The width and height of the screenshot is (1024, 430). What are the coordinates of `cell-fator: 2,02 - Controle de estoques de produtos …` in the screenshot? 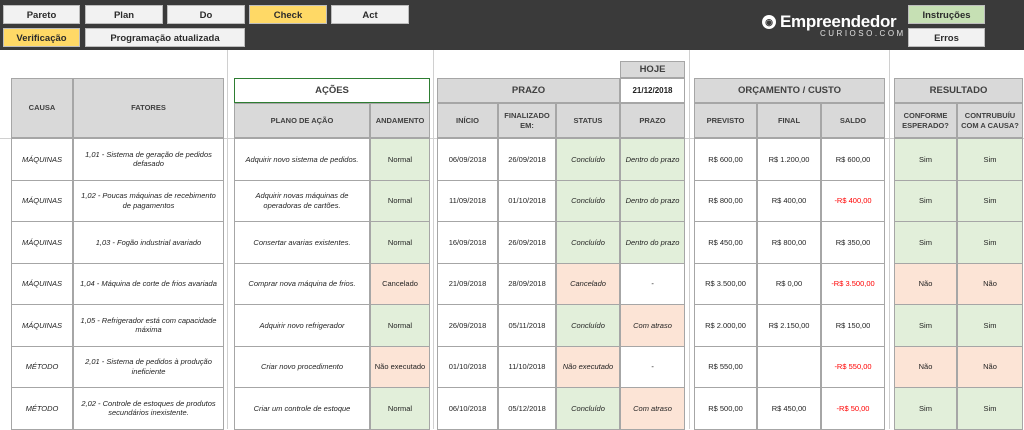 It's located at (148, 408).